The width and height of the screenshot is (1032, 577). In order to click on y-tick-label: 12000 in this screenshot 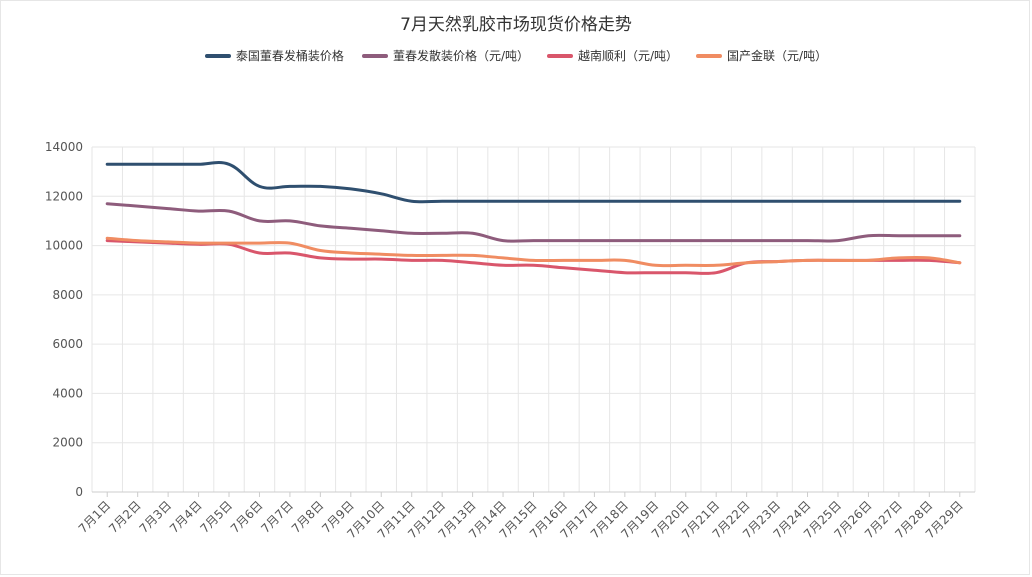, I will do `click(64, 196)`.